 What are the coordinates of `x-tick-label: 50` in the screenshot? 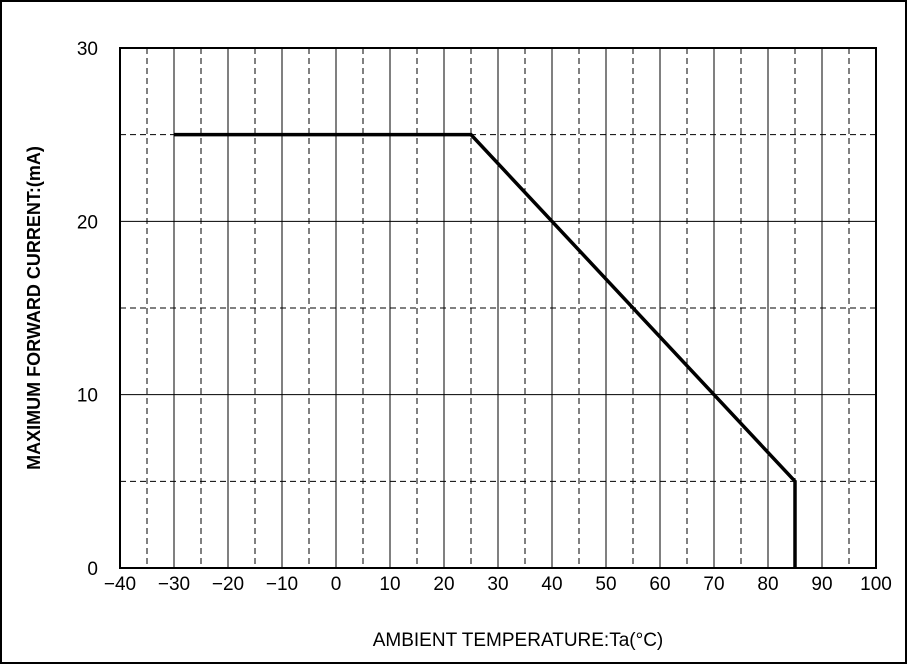 It's located at (605, 584).